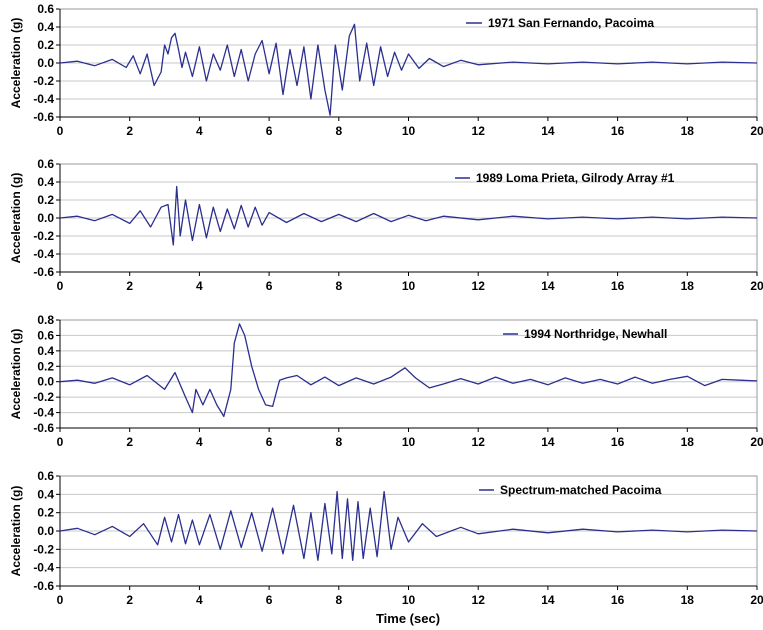 The width and height of the screenshot is (763, 630). Describe the element at coordinates (575, 178) in the screenshot. I see `legend-label: 1989 Loma Prieta, Gilrody Array #1` at that location.